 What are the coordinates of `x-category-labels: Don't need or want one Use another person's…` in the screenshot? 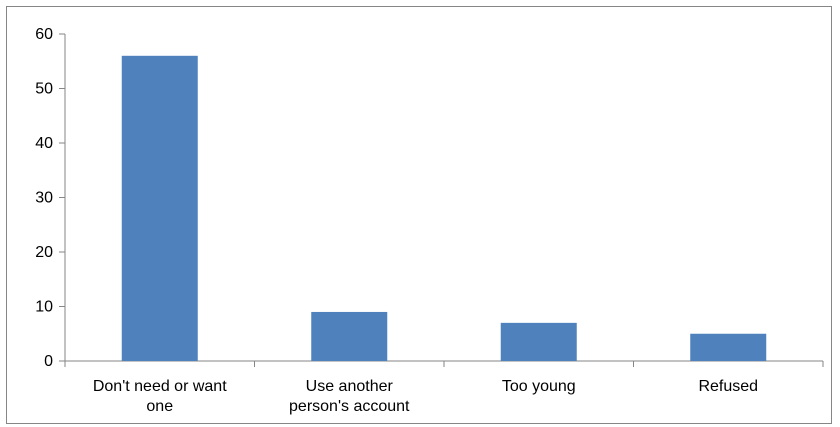 It's located at (425, 396).